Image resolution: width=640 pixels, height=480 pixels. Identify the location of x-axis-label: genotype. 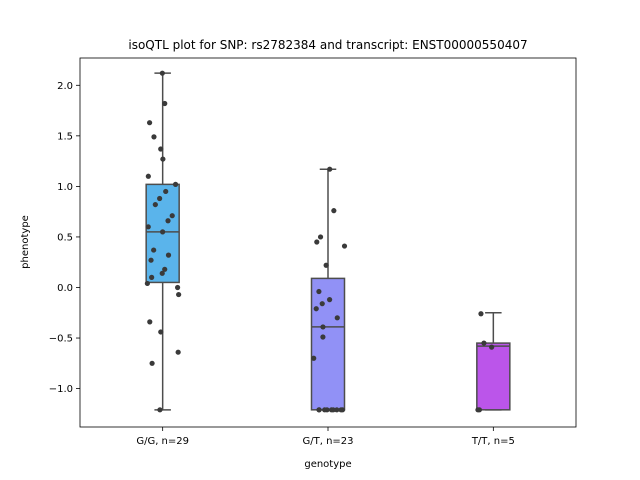
(327, 464).